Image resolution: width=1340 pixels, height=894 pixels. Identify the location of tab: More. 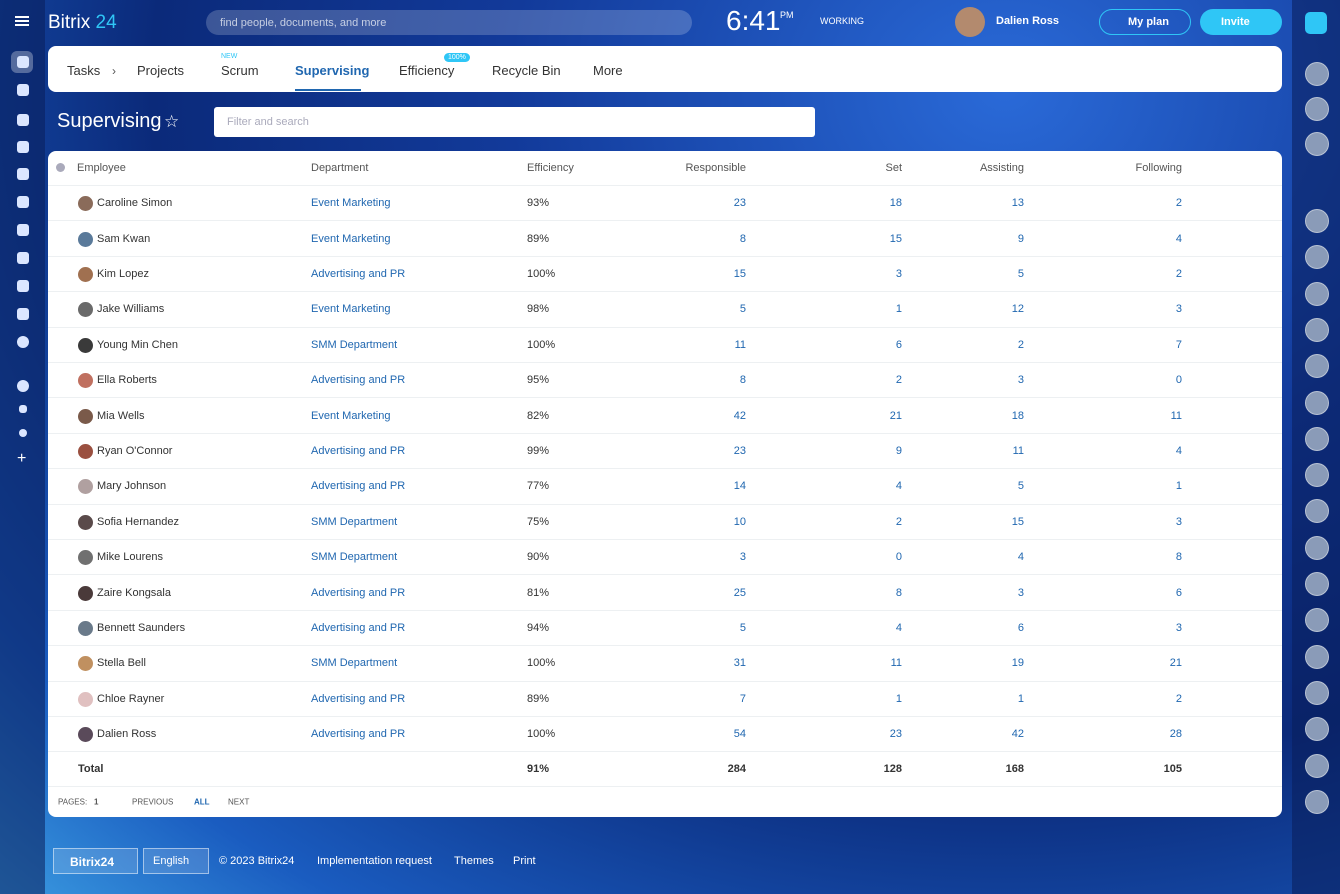
(608, 70).